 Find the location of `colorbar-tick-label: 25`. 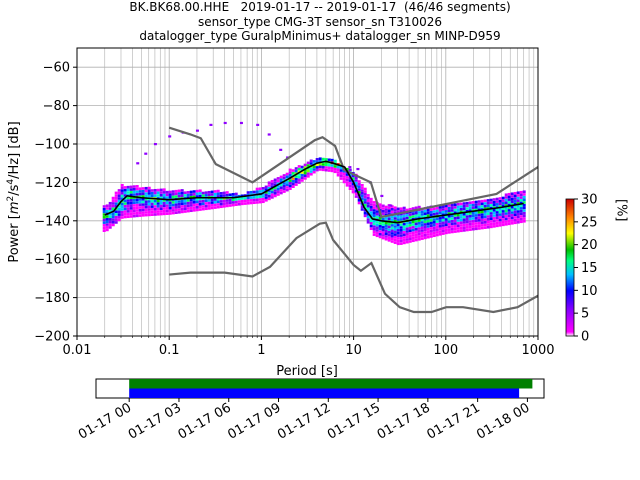

colorbar-tick-label: 25 is located at coordinates (589, 222).